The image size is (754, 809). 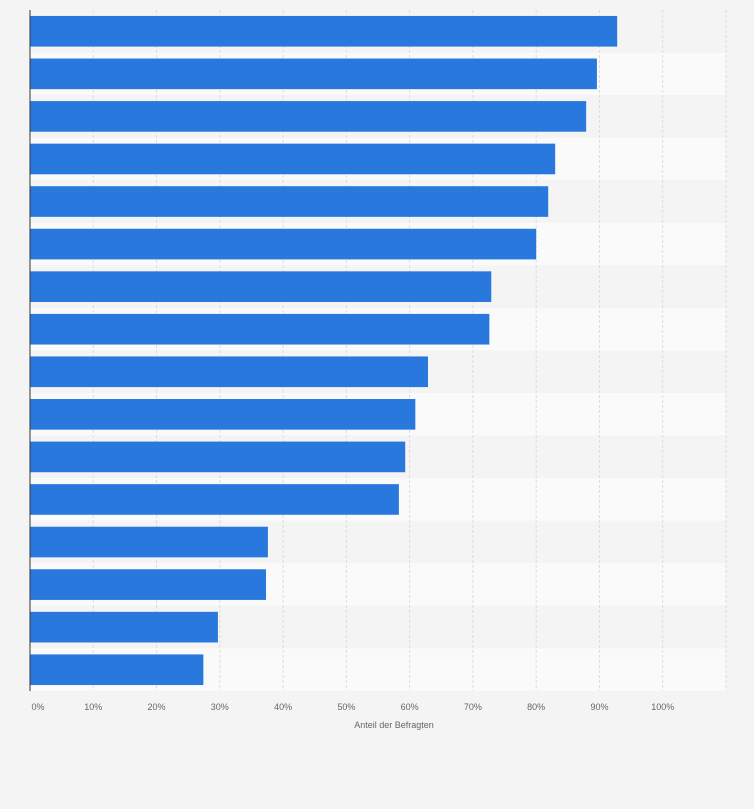 What do you see at coordinates (473, 707) in the screenshot?
I see `x-tick-label: 70%` at bounding box center [473, 707].